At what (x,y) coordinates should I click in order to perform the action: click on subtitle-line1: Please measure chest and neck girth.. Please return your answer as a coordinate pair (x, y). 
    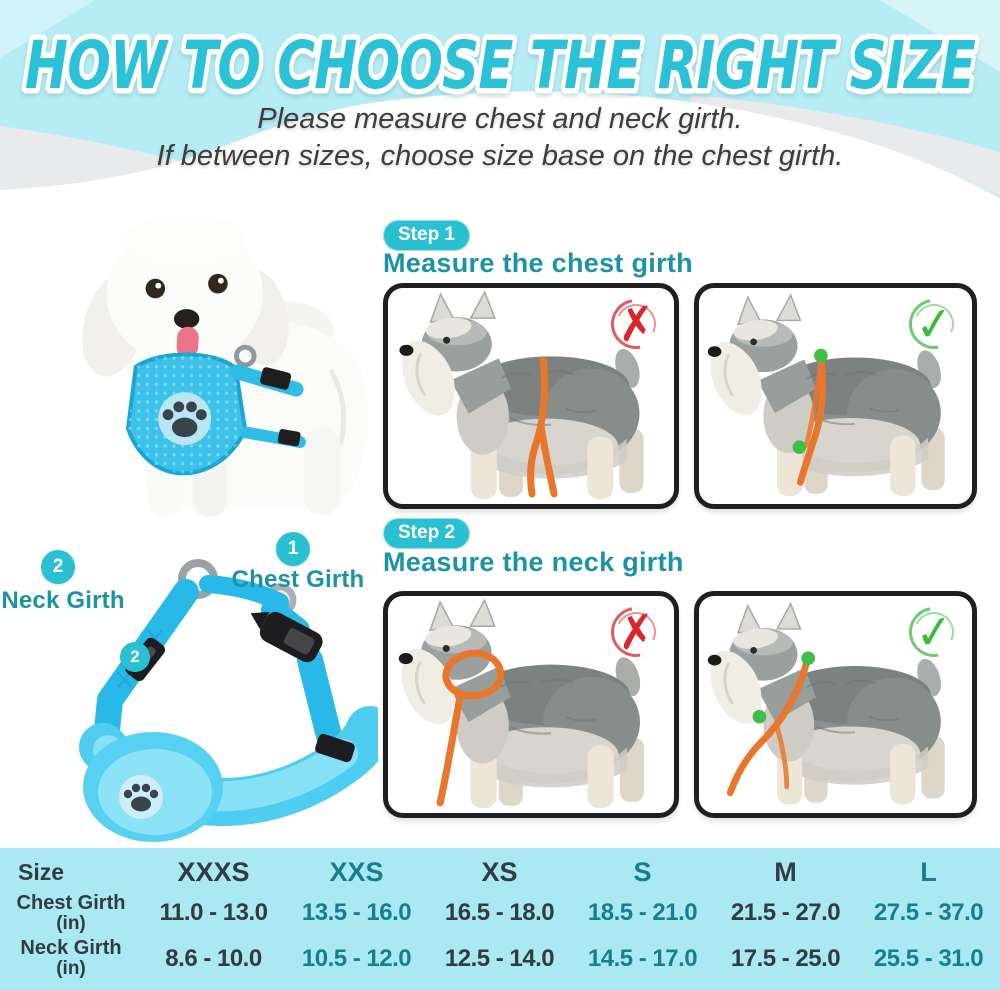
    Looking at the image, I should click on (500, 119).